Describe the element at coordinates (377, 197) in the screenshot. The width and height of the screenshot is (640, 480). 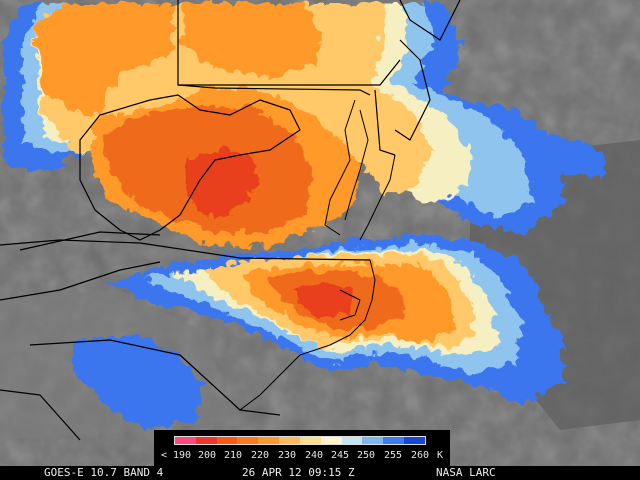
I see `delmarva-coast` at that location.